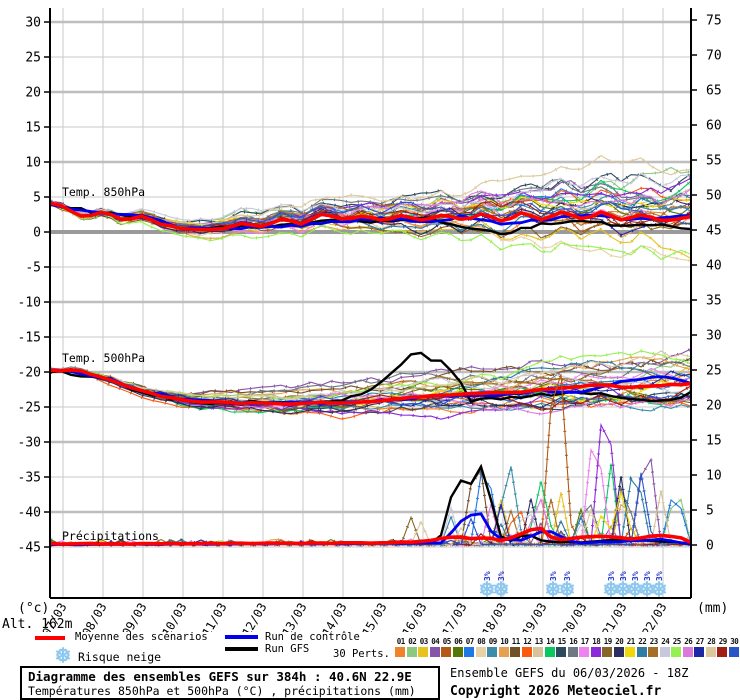 Image resolution: width=740 pixels, height=700 pixels. Describe the element at coordinates (294, 617) in the screenshot. I see `x-axis-date-label: 13/03` at that location.